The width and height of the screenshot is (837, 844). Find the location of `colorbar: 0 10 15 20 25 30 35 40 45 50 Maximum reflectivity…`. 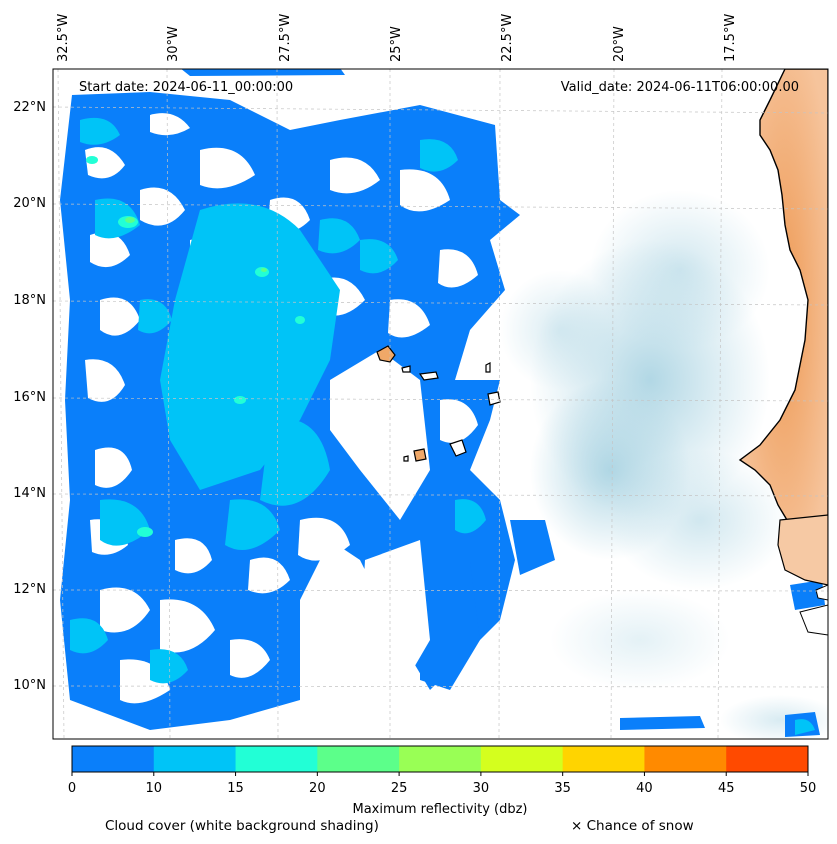

colorbar: 0 10 15 20 25 30 35 40 45 50 Maximum reflectivity… is located at coordinates (442, 781).